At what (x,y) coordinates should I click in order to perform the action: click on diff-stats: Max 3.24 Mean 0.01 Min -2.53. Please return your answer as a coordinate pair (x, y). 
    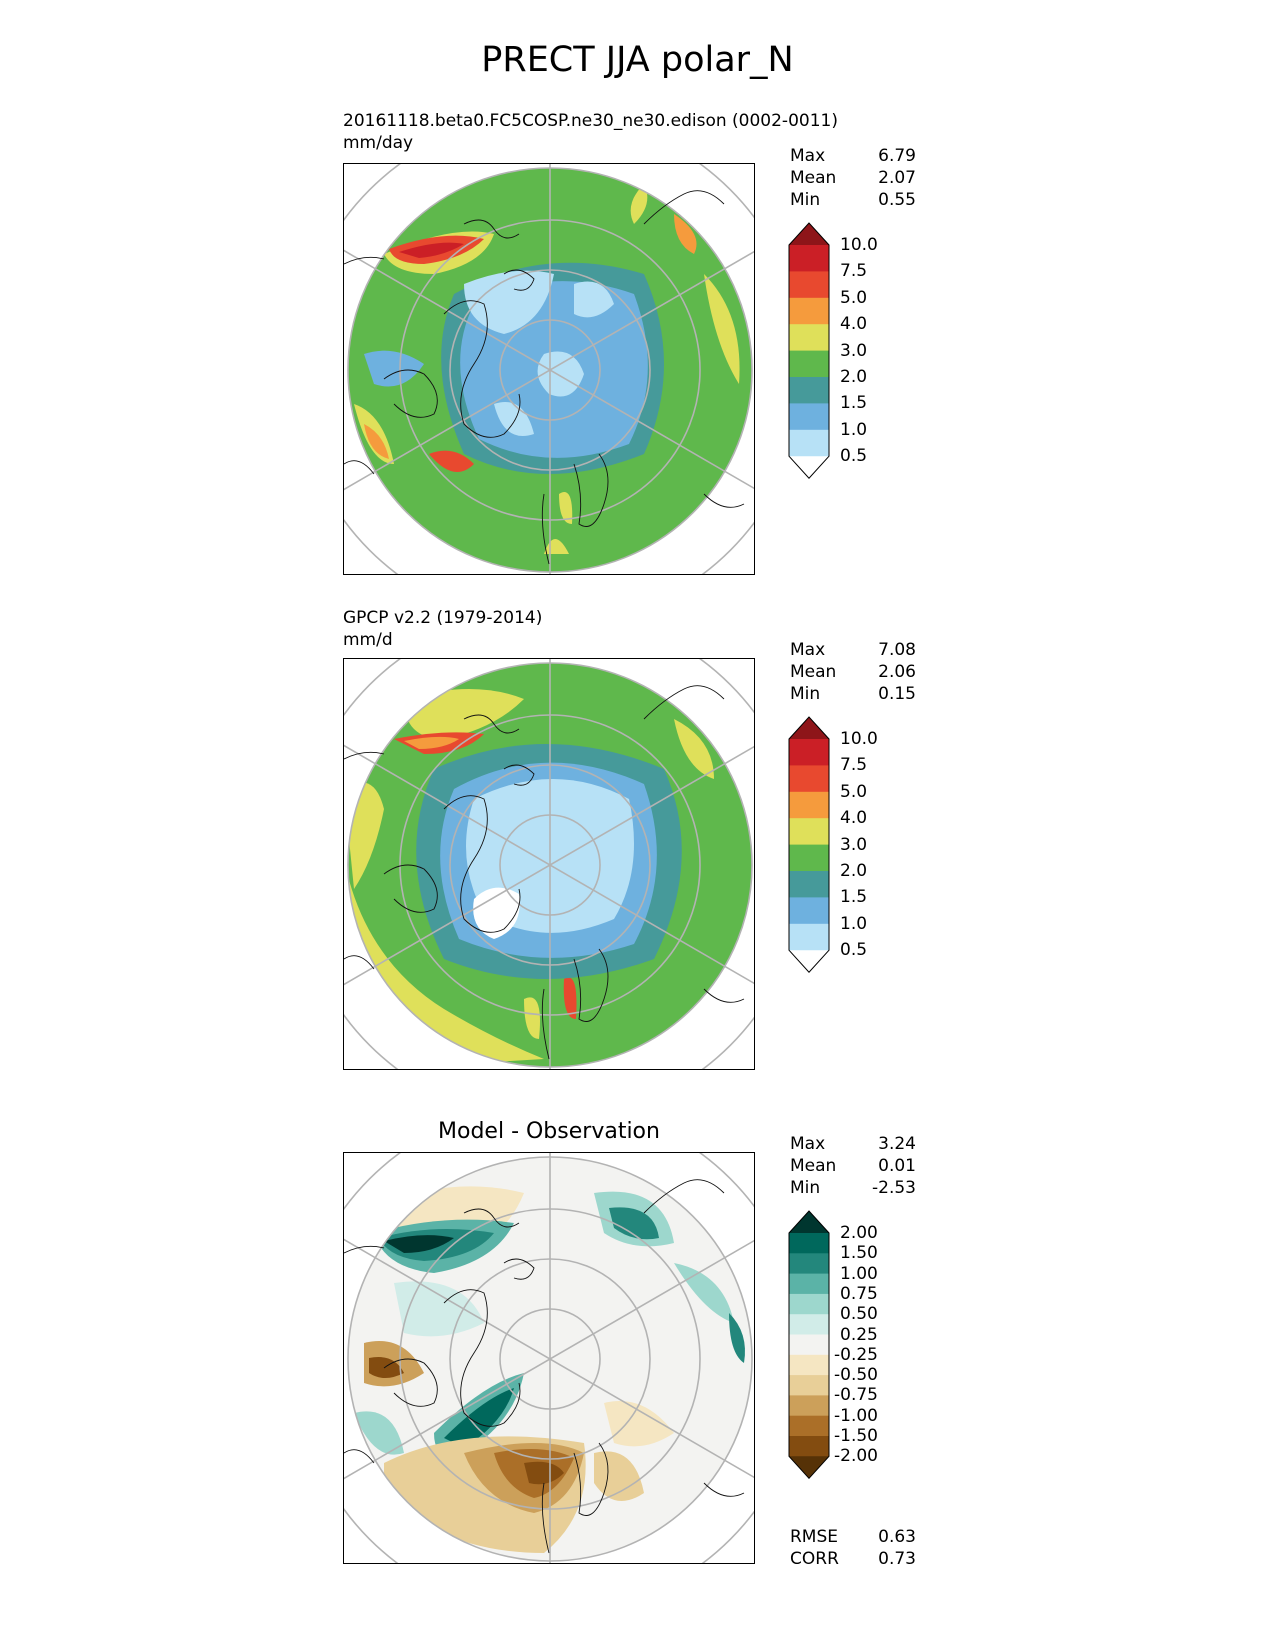
    Looking at the image, I should click on (853, 1166).